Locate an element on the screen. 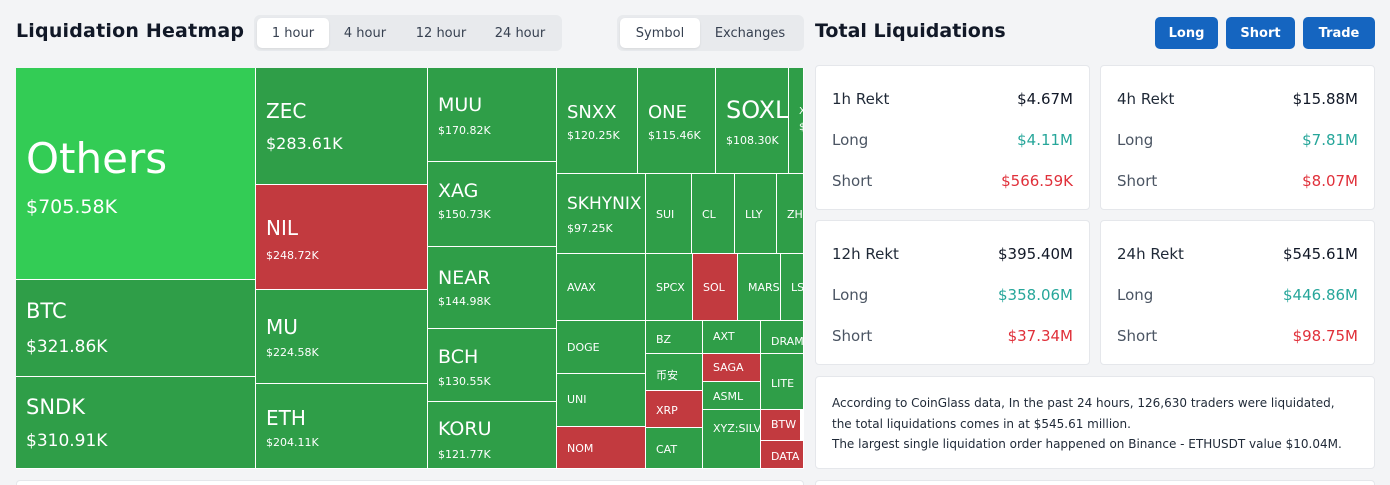 The image size is (1390, 485). treemap-tile: SNDK $310.91K is located at coordinates (136, 423).